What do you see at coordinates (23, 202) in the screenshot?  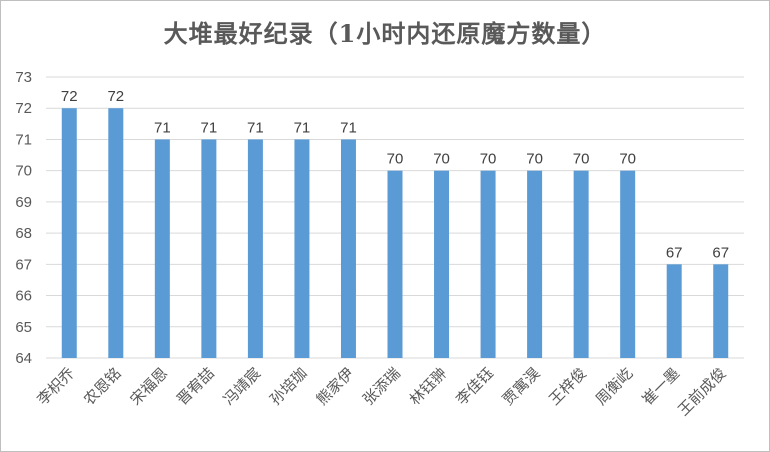 I see `y-tick-label: 69` at bounding box center [23, 202].